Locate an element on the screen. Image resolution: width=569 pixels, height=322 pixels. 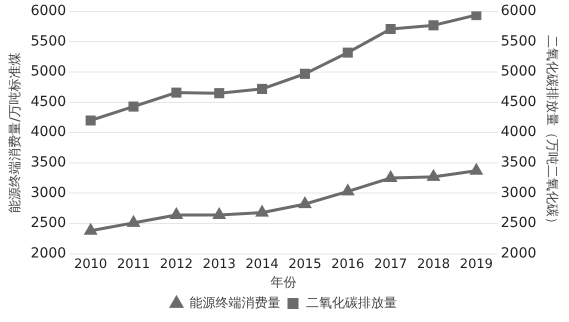
y-tick-label: 5500 is located at coordinates (48, 41).